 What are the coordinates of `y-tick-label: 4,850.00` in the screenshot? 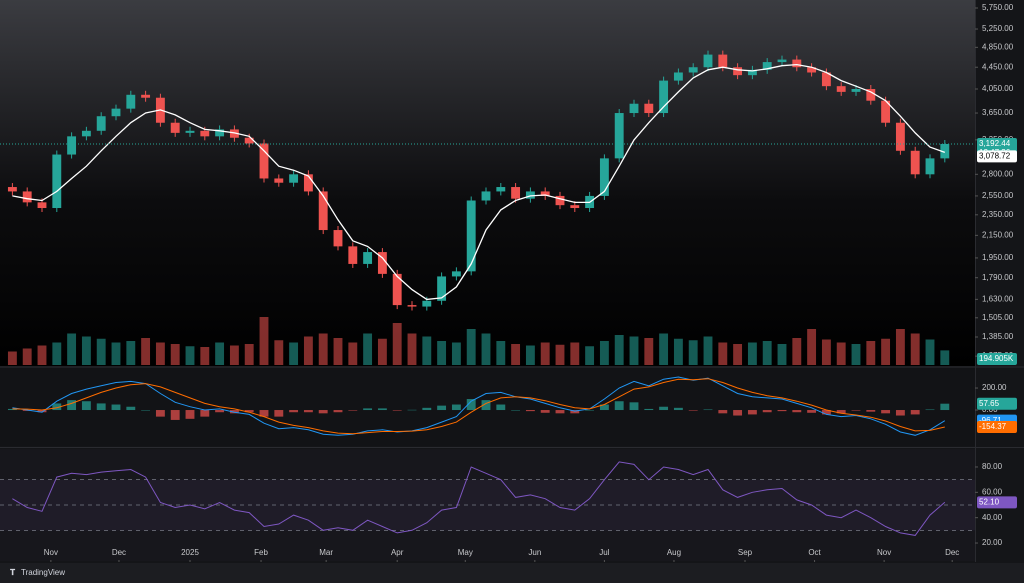 It's located at (998, 46).